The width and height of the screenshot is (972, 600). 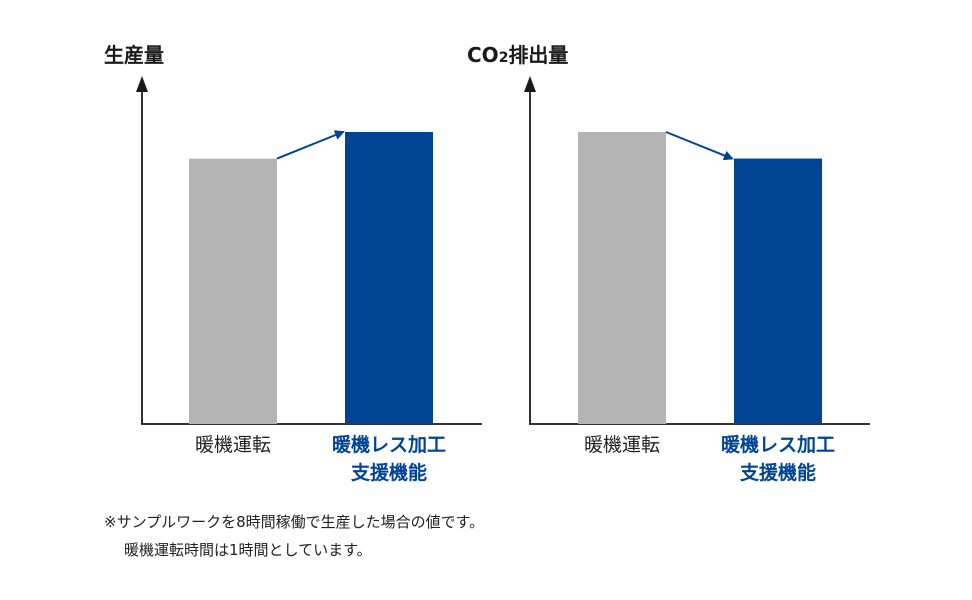 I want to click on chart-1-y-axis-arrow, so click(x=142, y=84).